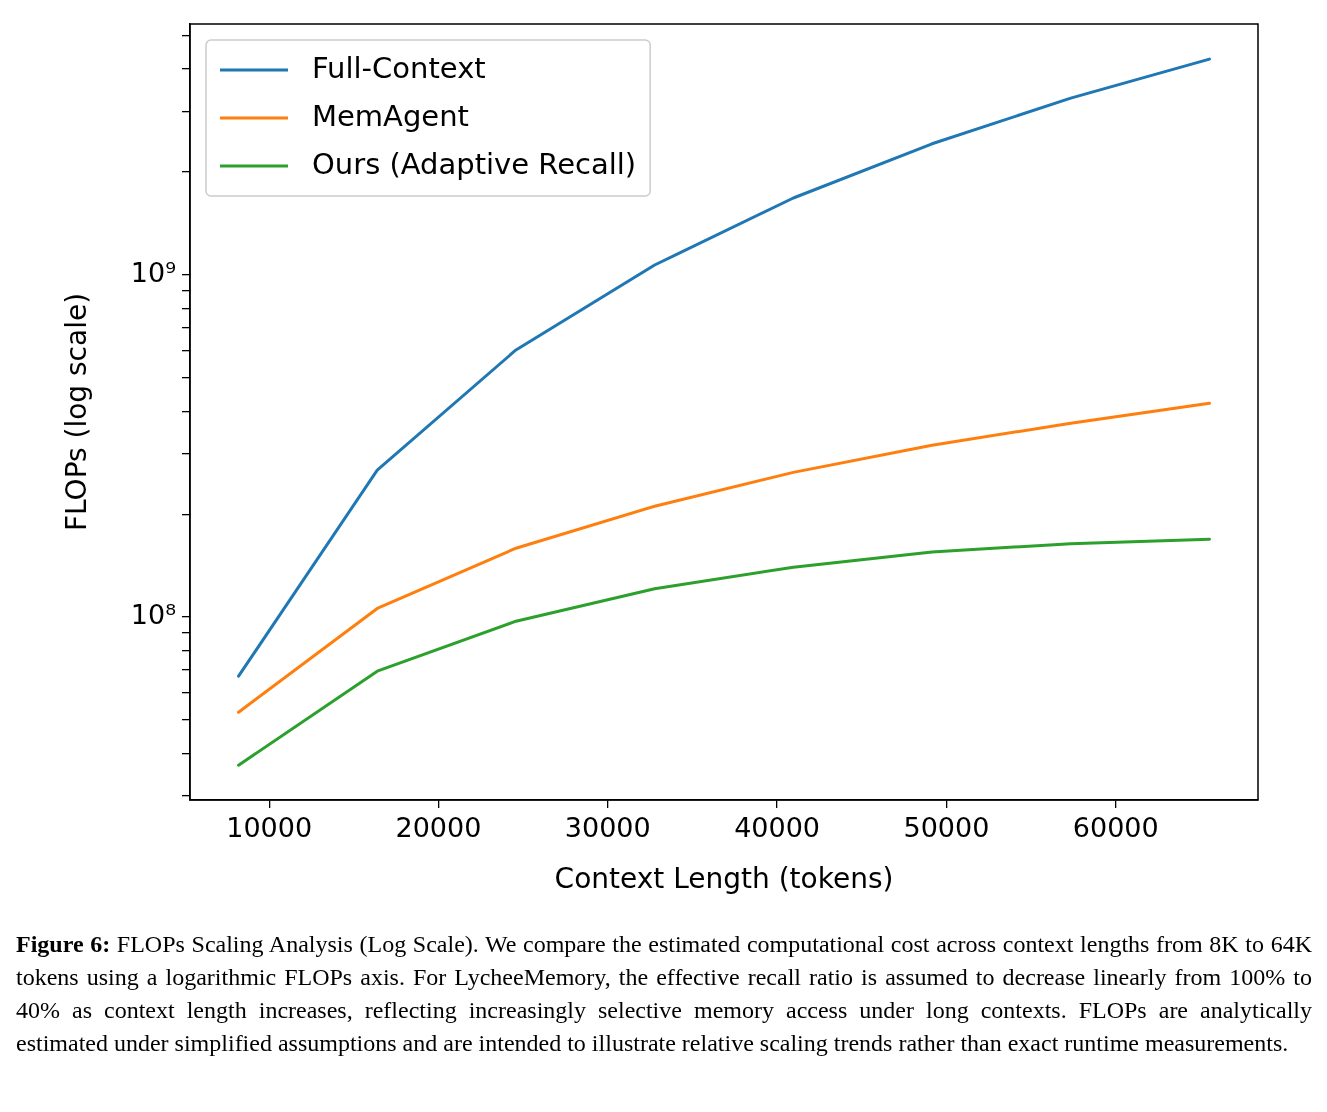 The width and height of the screenshot is (1327, 1112). Describe the element at coordinates (946, 828) in the screenshot. I see `x-tick-label: 50000` at that location.